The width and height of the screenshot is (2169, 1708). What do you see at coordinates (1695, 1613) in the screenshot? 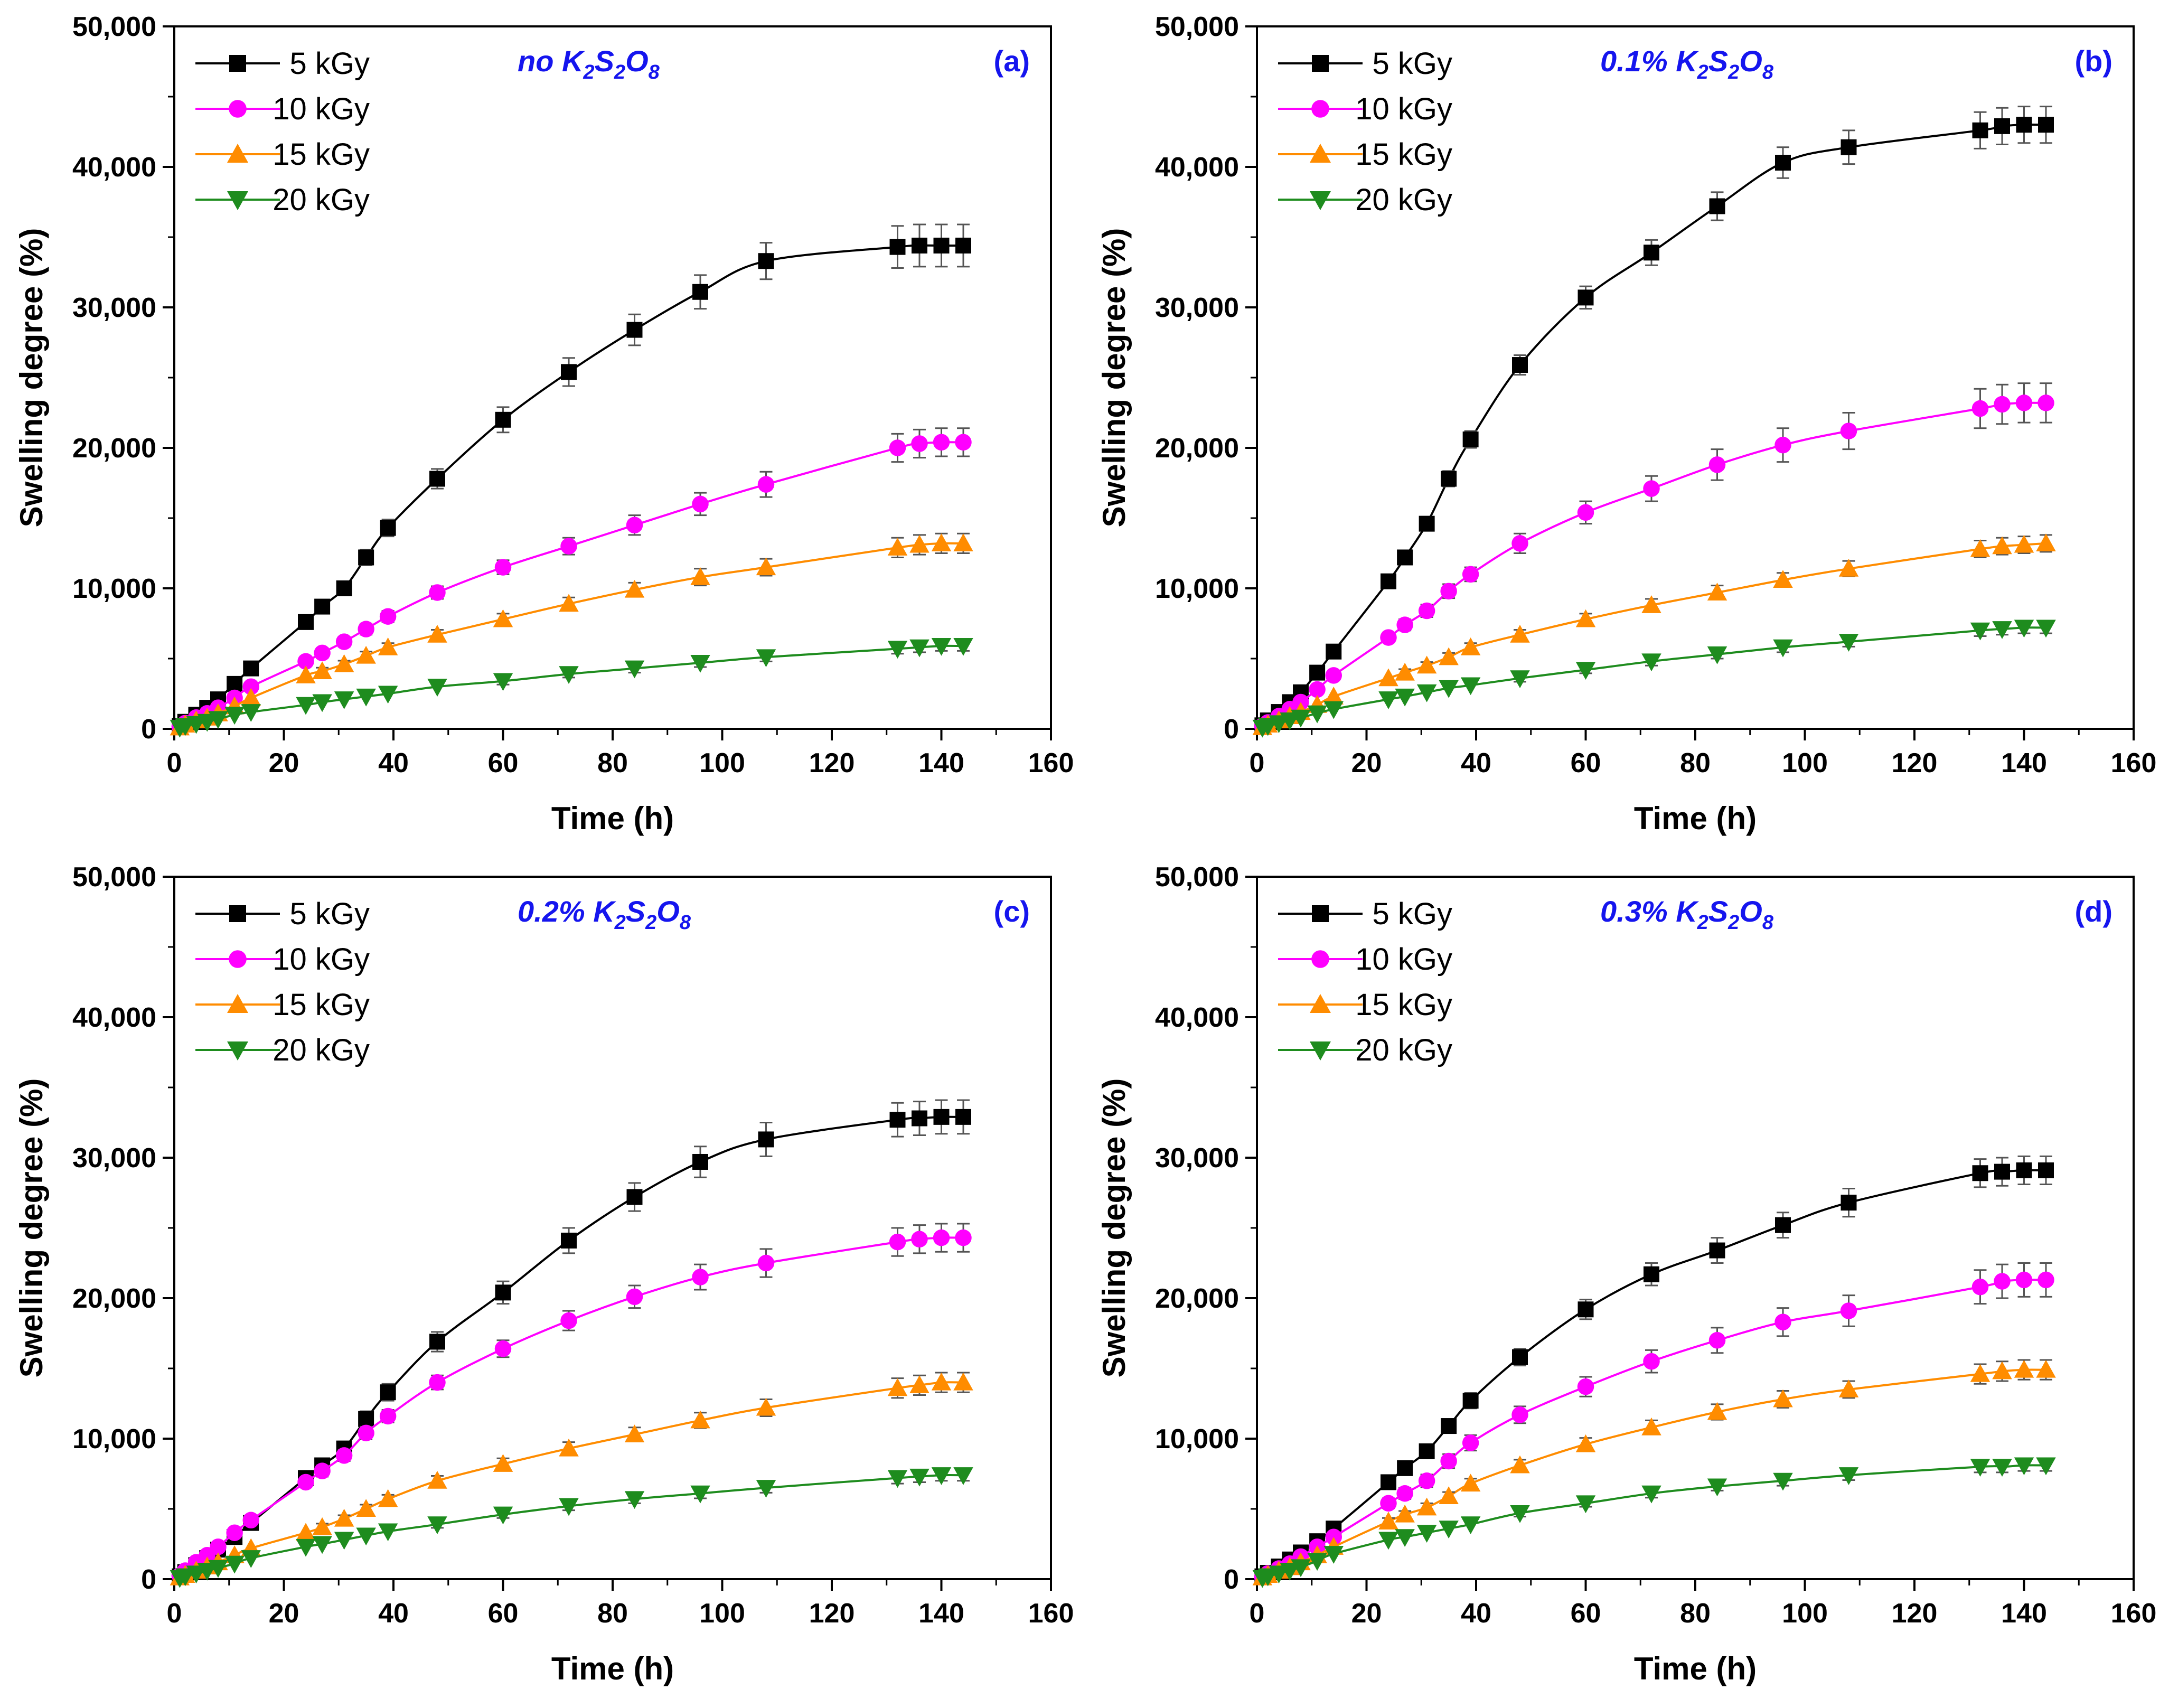
I see `x-tick-label: 80` at bounding box center [1695, 1613].